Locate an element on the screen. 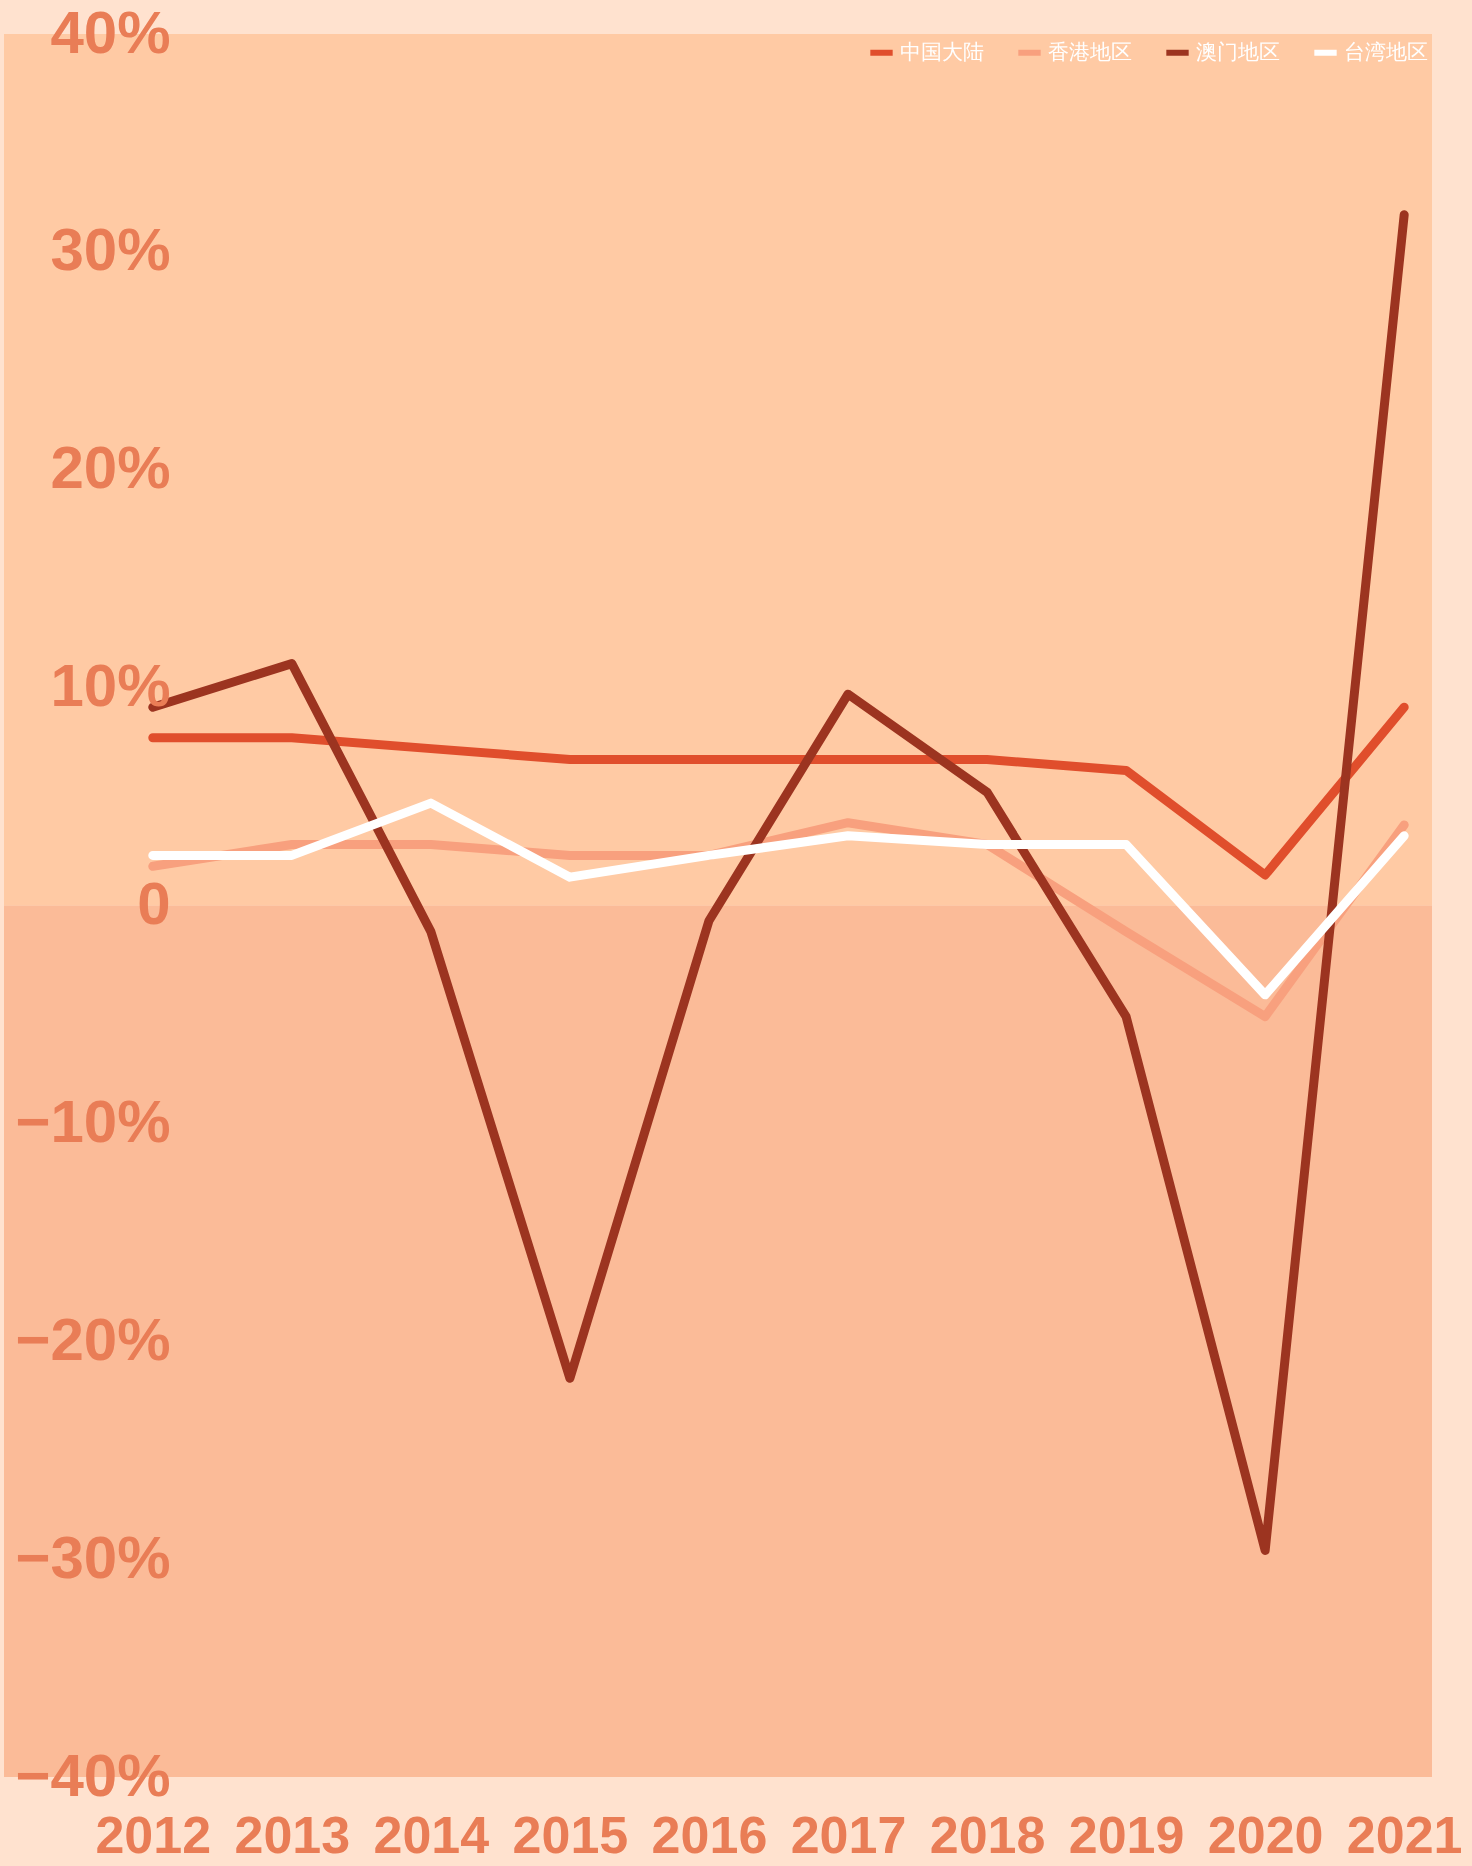  y-tick-label: 30% is located at coordinates (110, 250).